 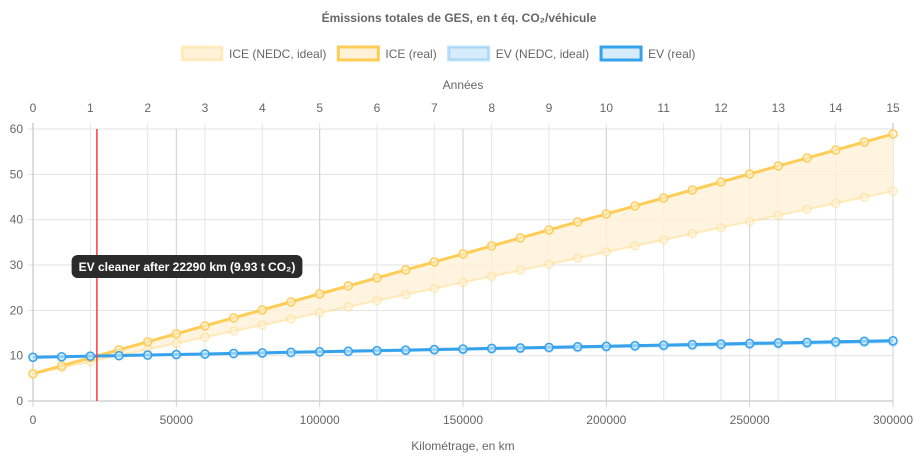 I want to click on x-tick-label: 250000, so click(x=750, y=420).